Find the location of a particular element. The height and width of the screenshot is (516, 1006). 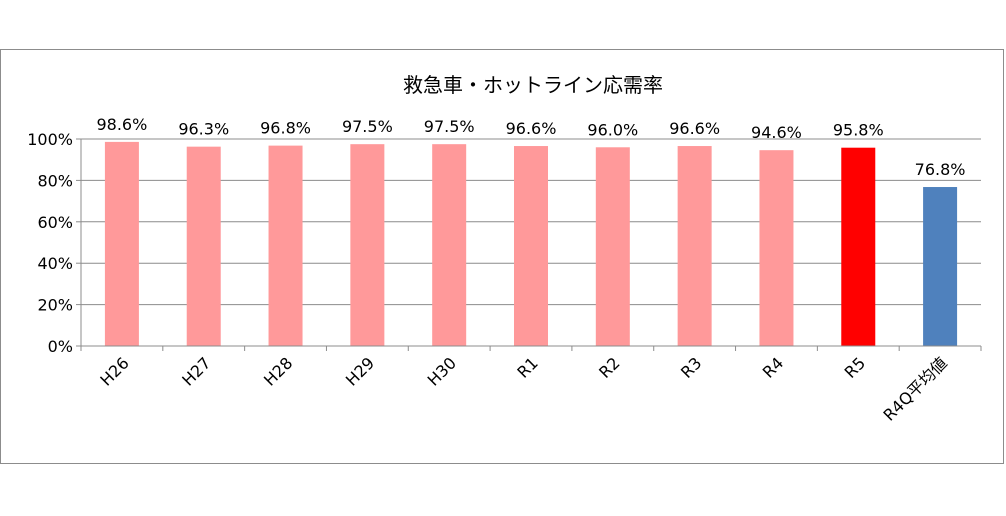

x-tick-label: H30 is located at coordinates (442, 371).